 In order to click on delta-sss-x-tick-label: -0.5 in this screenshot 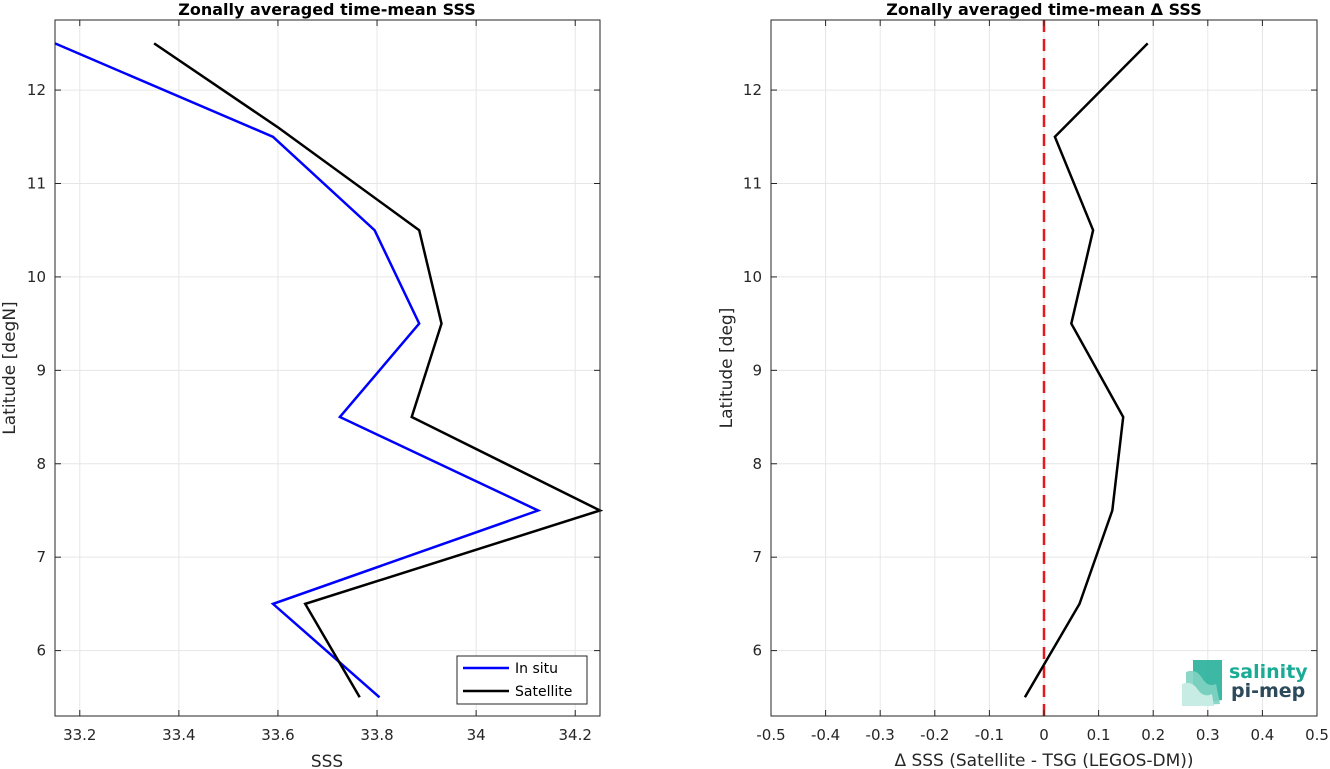, I will do `click(770, 735)`.